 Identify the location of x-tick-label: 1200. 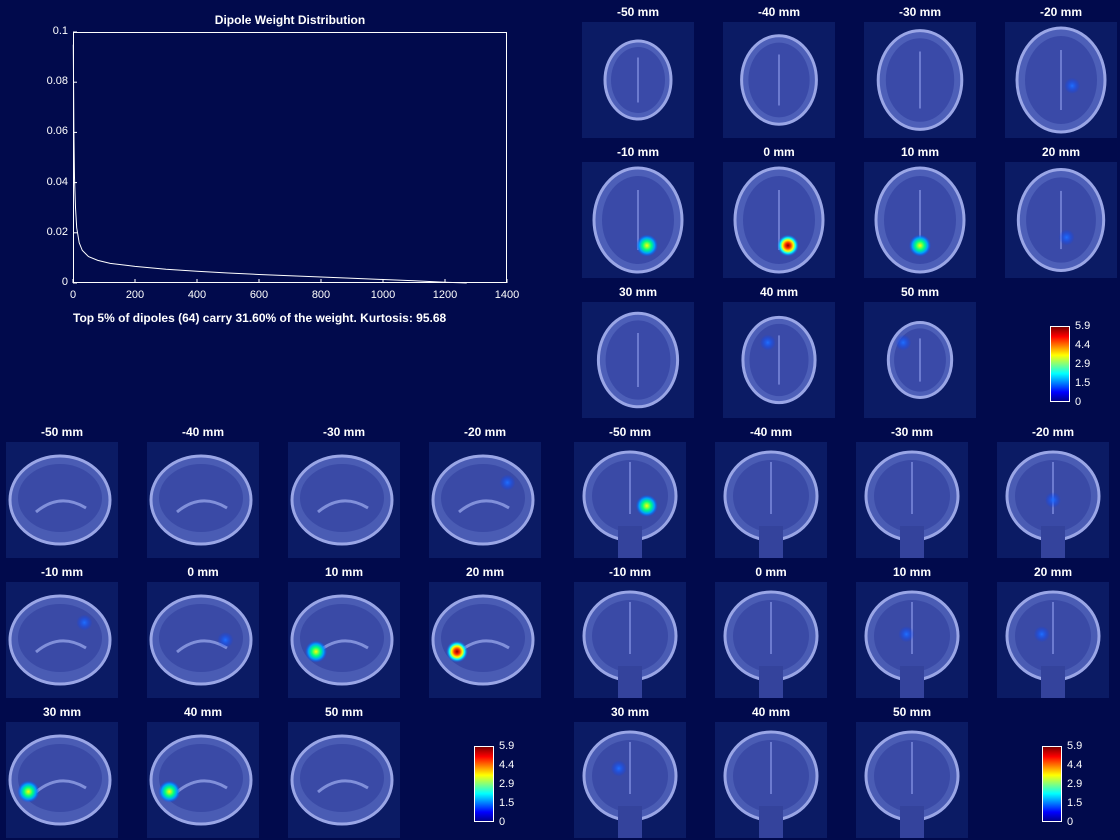
(445, 295).